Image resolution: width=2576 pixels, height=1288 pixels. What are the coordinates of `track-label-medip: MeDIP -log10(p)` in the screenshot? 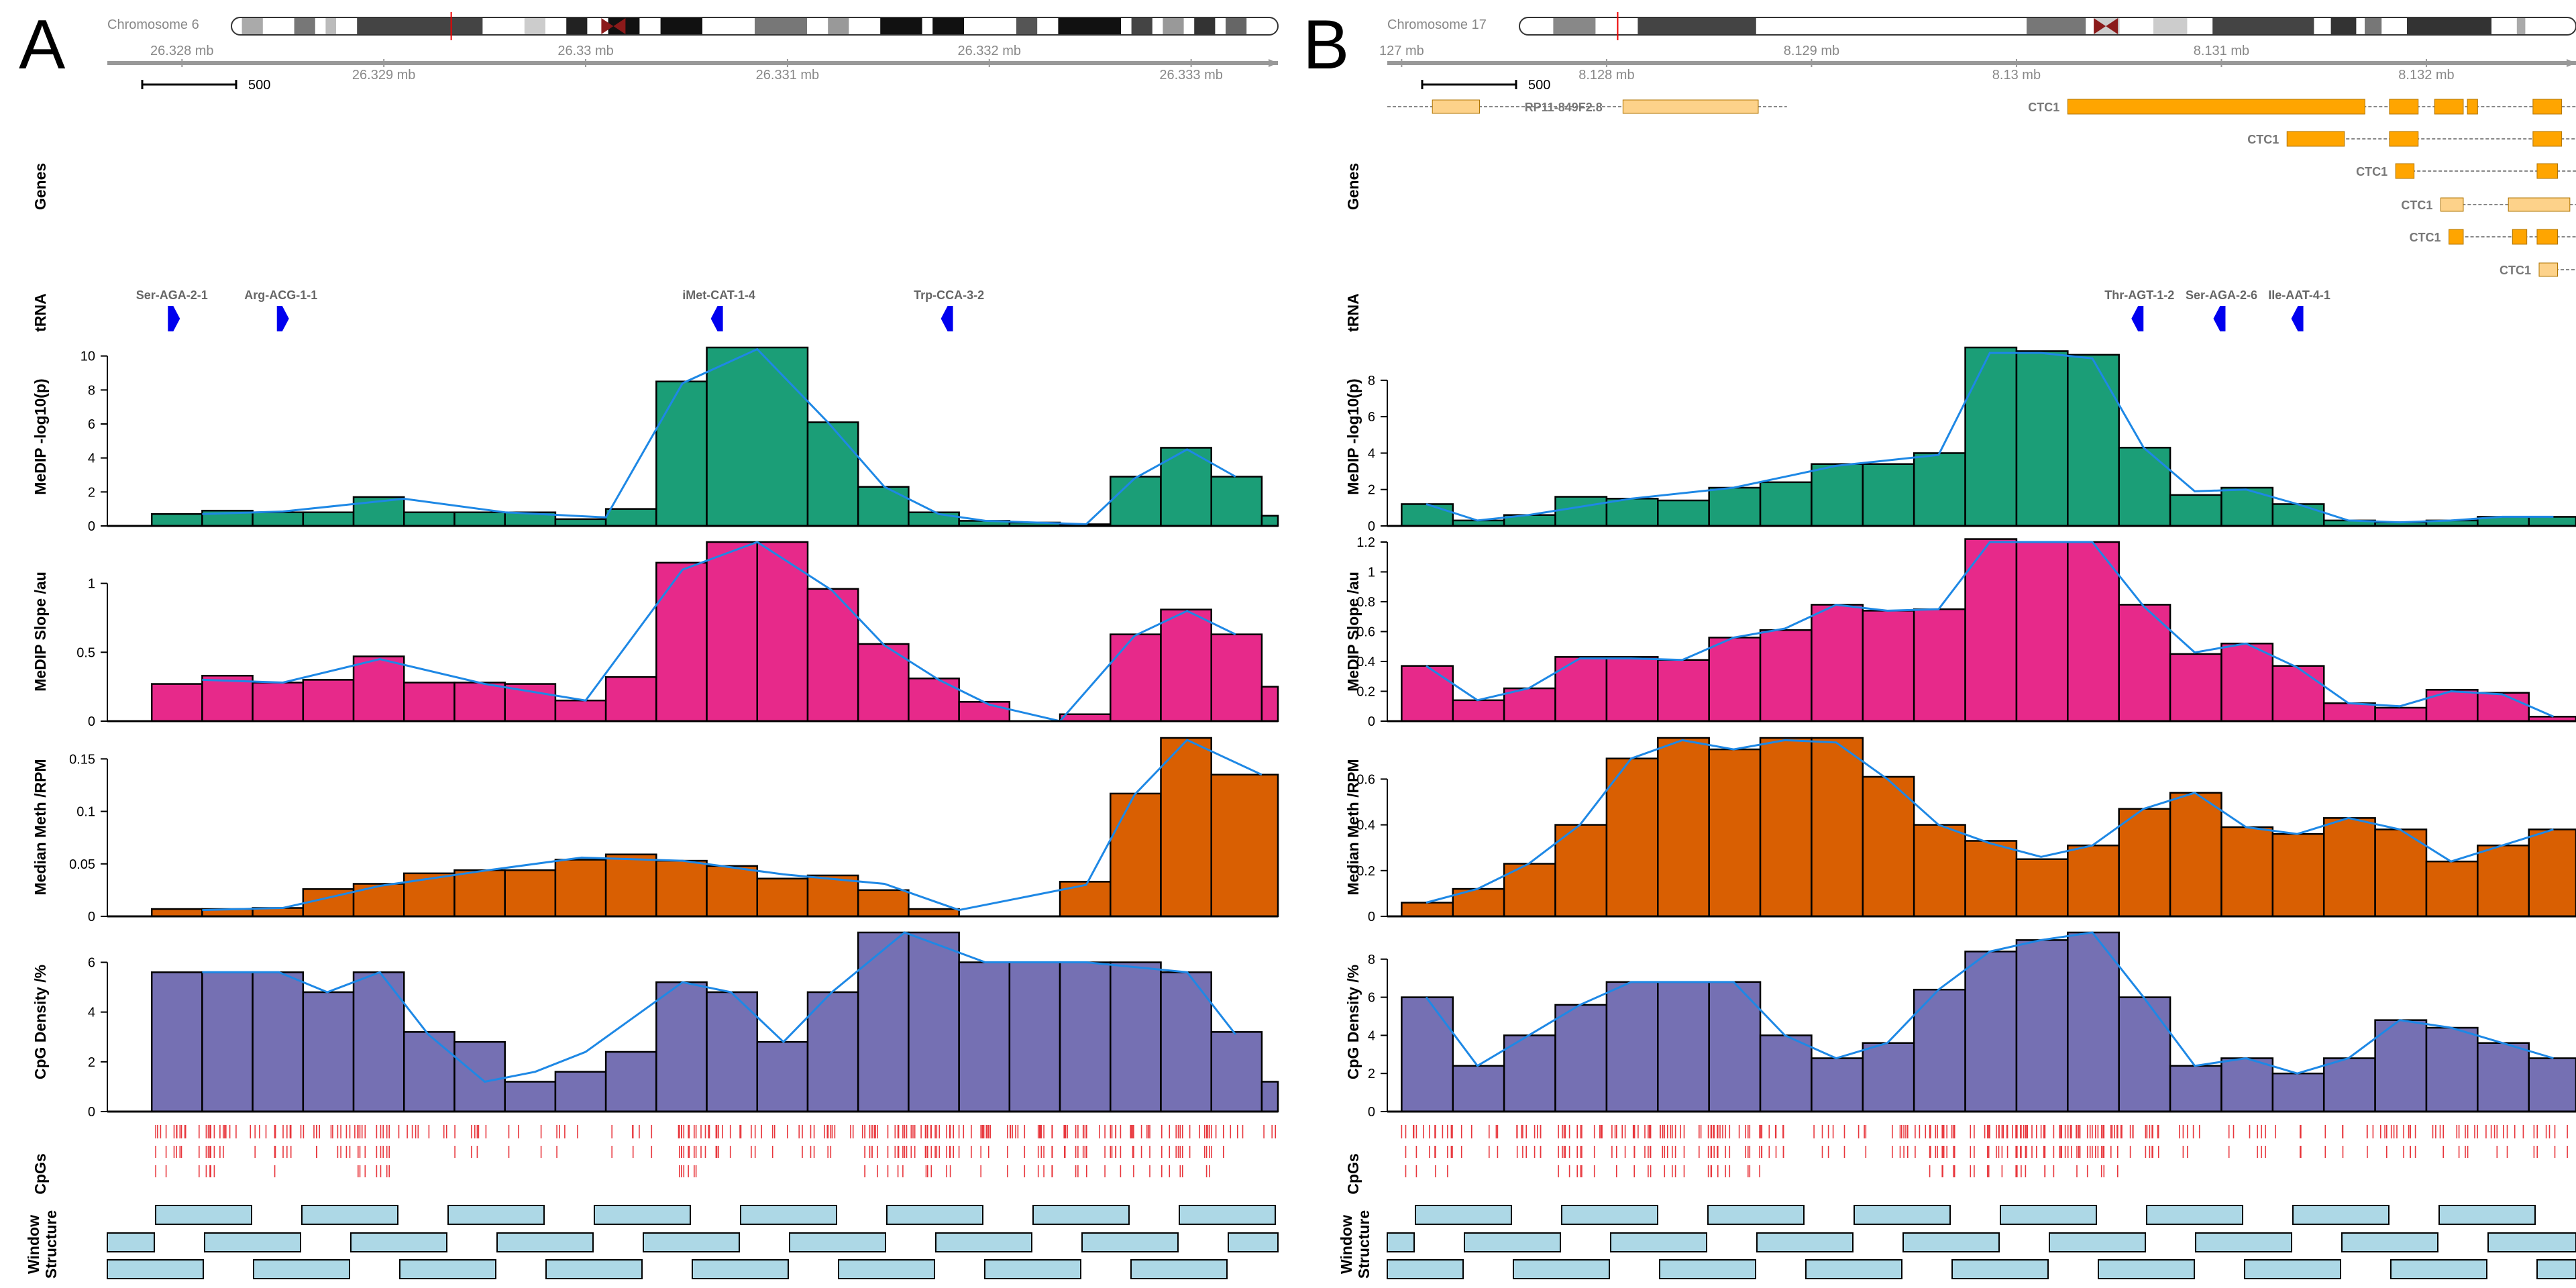 It's located at (40, 436).